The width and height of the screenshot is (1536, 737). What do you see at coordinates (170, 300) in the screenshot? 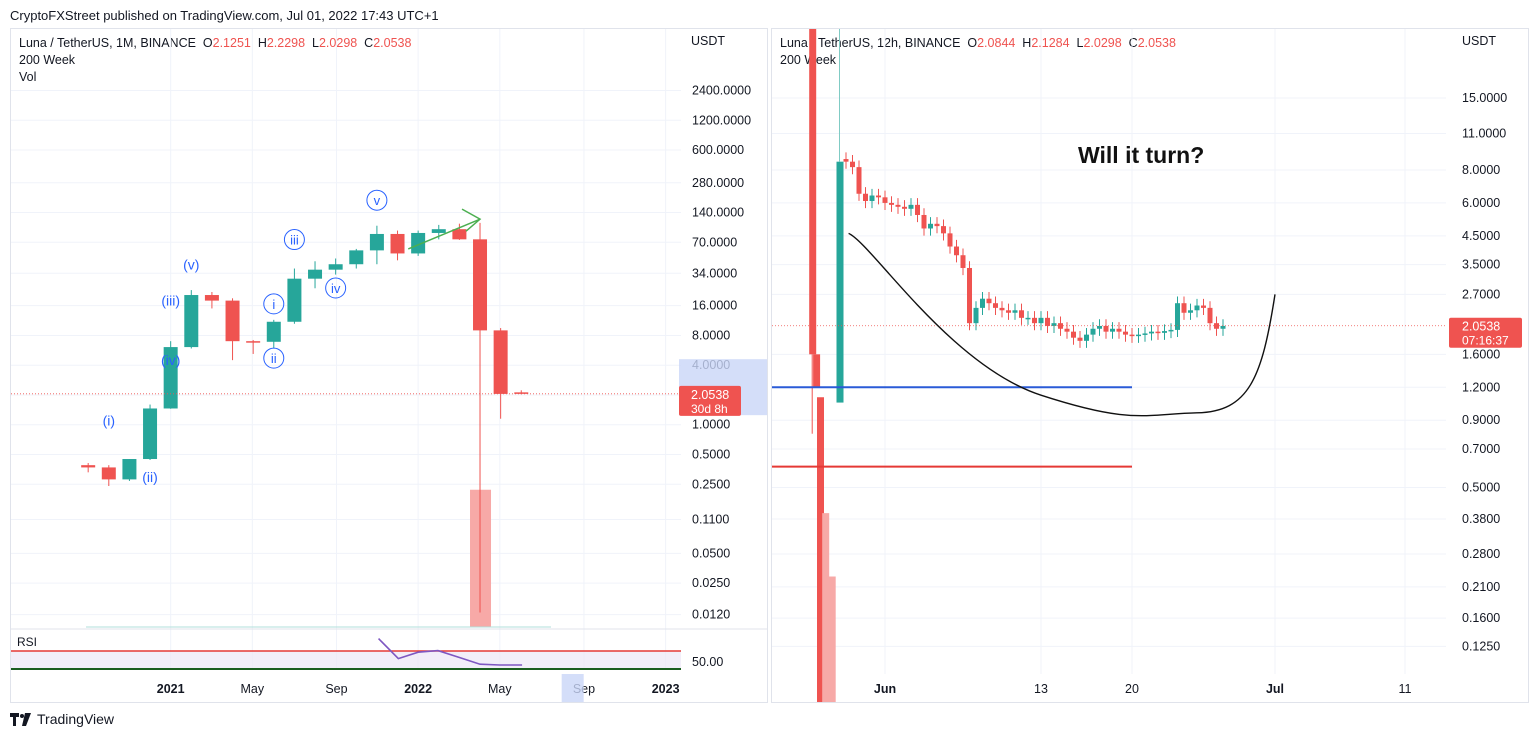
I see `wave-label: (iii)` at bounding box center [170, 300].